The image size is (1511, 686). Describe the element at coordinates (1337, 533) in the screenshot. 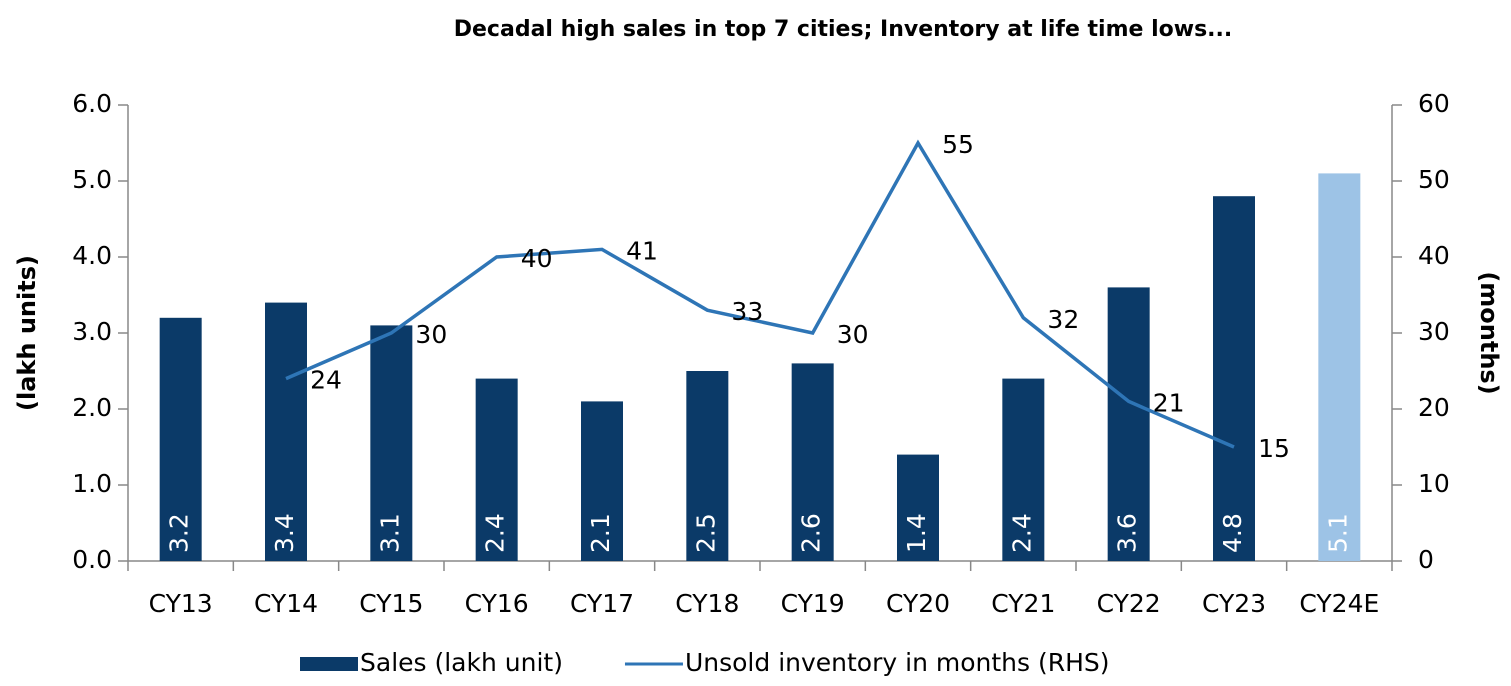

I see `bar-value-label: 5.1` at that location.